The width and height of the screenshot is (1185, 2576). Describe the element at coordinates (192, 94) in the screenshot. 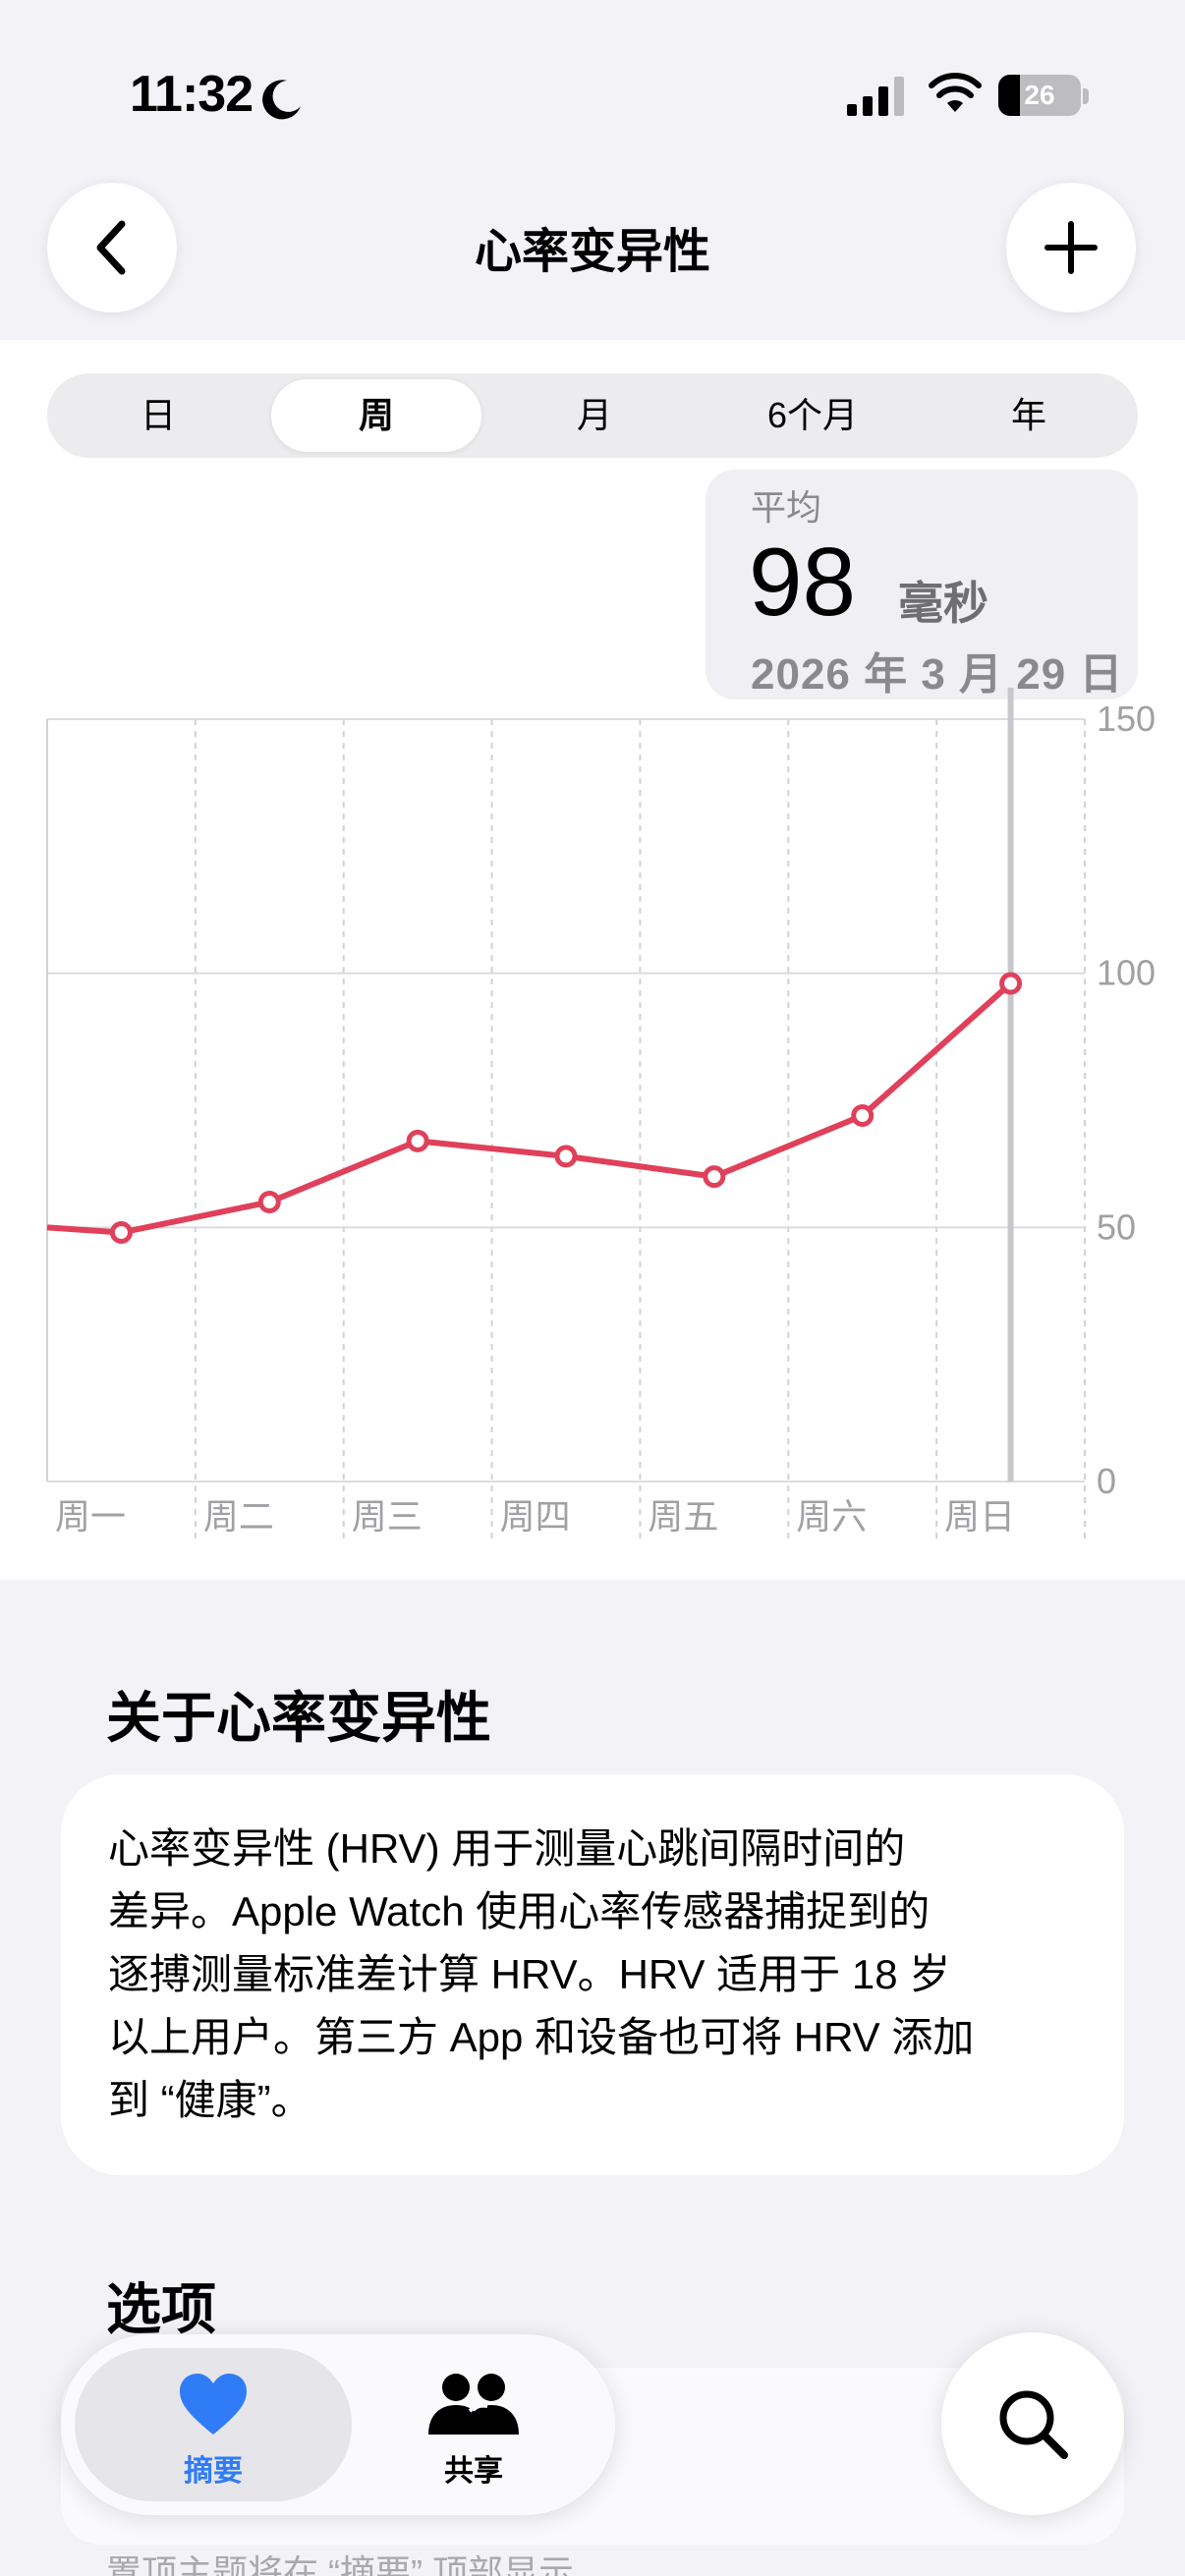

I see `status-time: 11:32` at that location.